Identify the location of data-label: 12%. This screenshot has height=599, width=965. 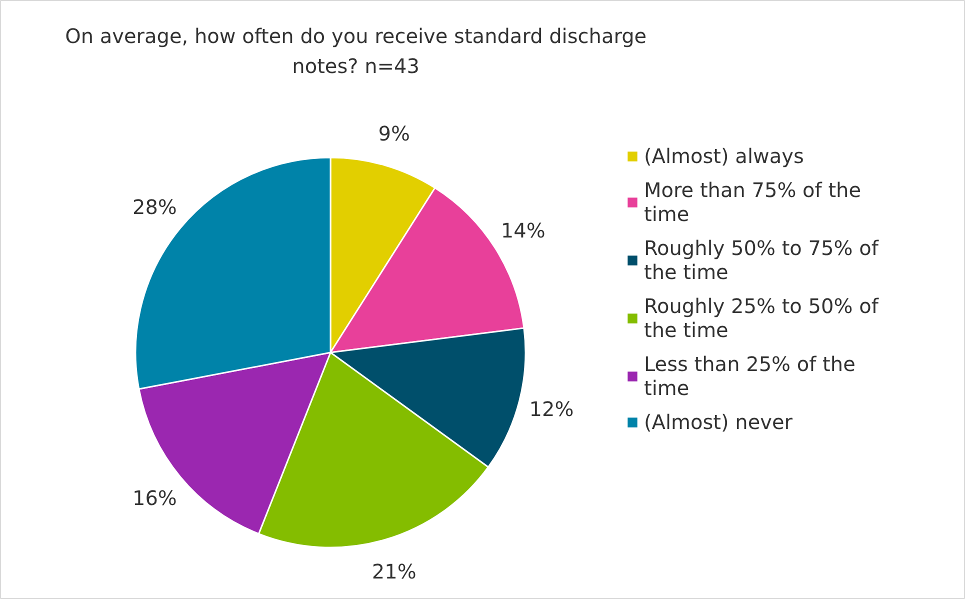
(551, 409).